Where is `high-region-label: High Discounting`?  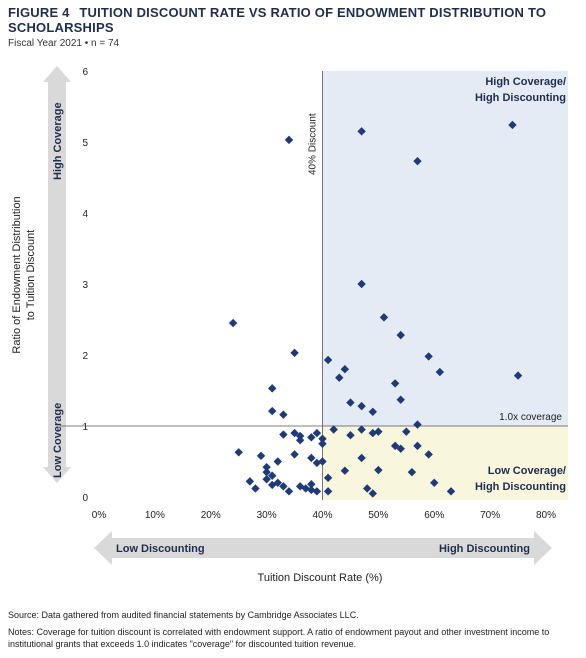 high-region-label: High Discounting is located at coordinates (520, 98).